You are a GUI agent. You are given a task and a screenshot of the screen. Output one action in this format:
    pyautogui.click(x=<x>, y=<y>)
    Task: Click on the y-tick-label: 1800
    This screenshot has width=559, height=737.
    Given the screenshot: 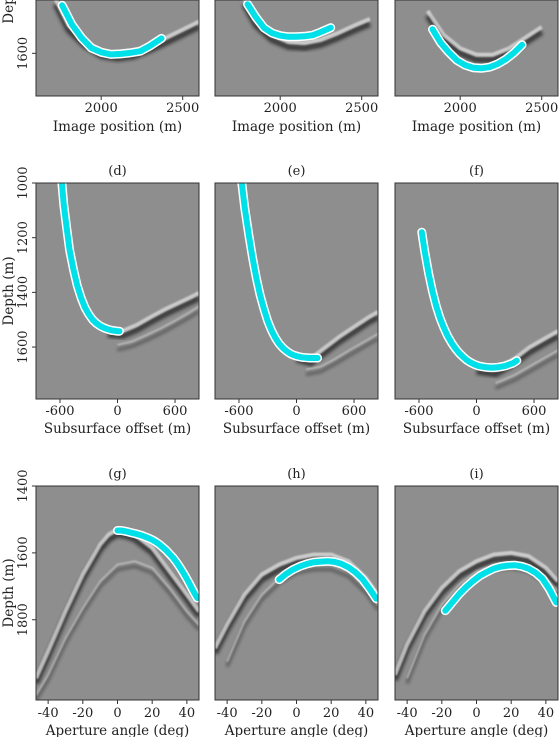 What is the action you would take?
    pyautogui.click(x=23, y=619)
    